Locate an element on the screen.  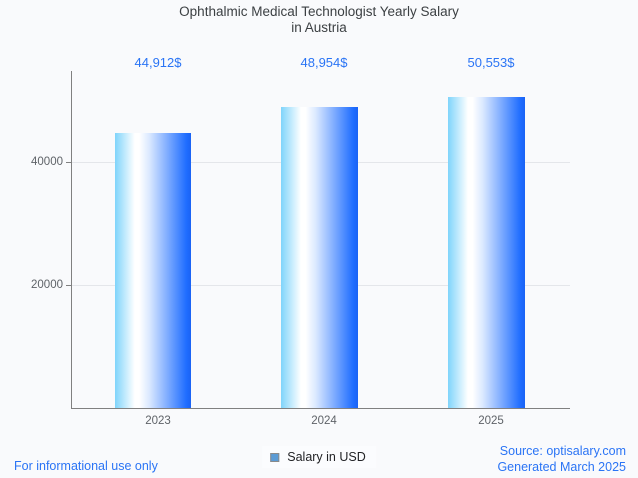
x-axis-line is located at coordinates (320, 408).